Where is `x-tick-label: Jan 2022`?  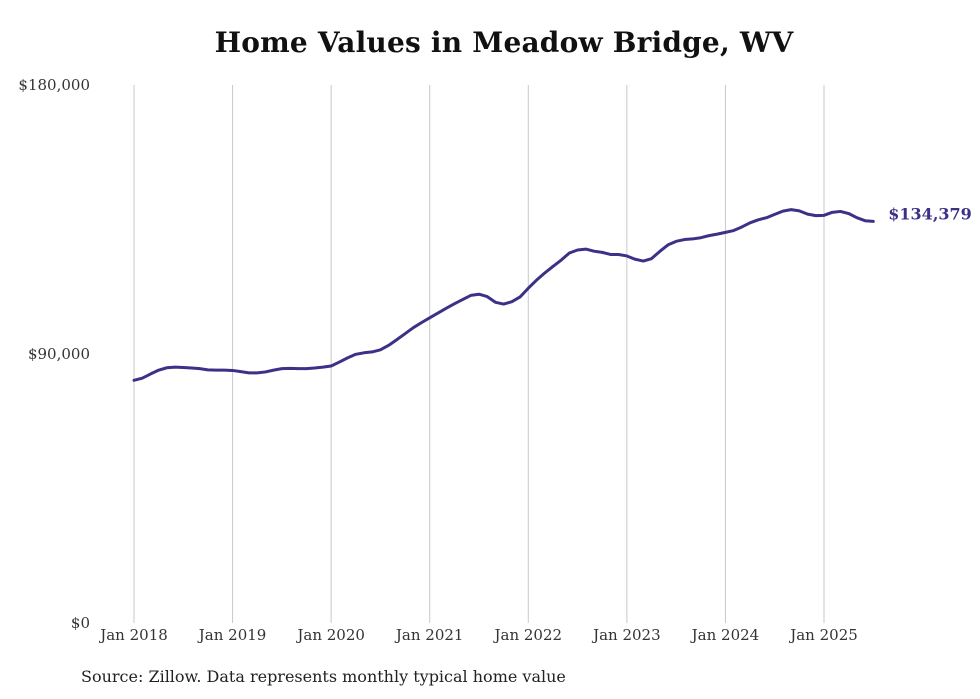 x-tick-label: Jan 2022 is located at coordinates (528, 635).